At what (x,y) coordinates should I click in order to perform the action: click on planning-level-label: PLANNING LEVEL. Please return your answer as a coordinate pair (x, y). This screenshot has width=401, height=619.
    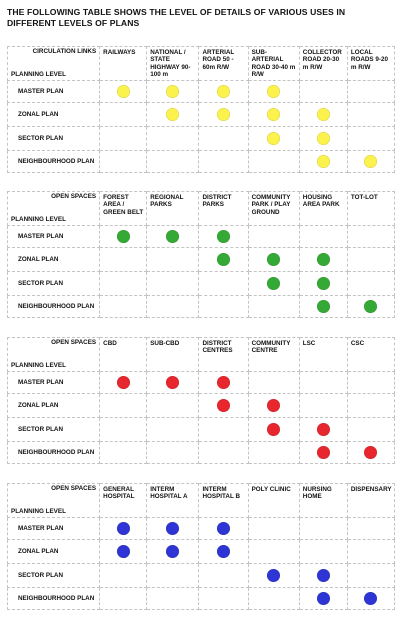
    Looking at the image, I should click on (38, 511).